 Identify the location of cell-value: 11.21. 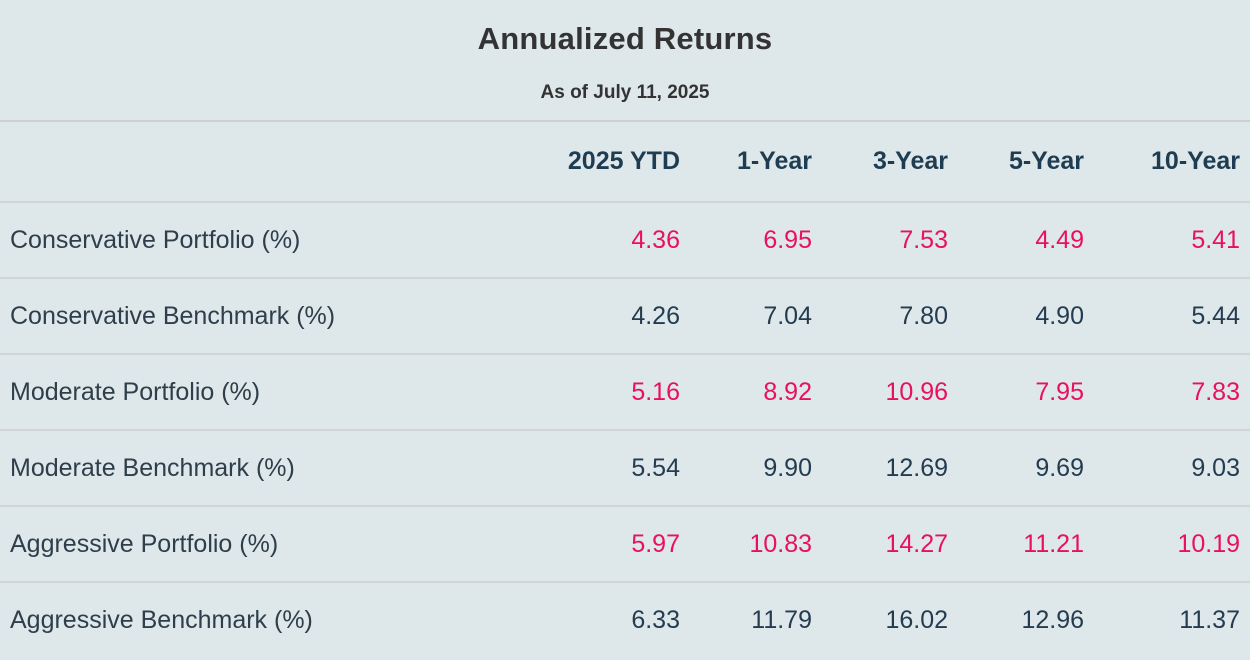
(1053, 543).